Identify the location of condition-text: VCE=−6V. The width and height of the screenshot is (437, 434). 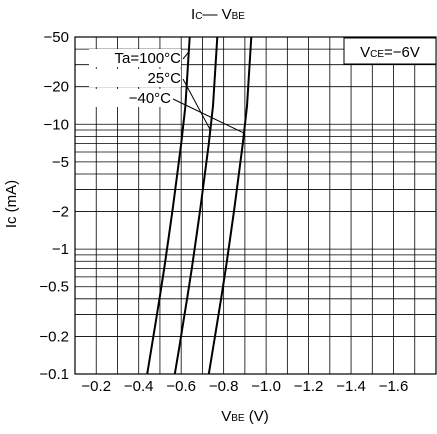
(390, 52).